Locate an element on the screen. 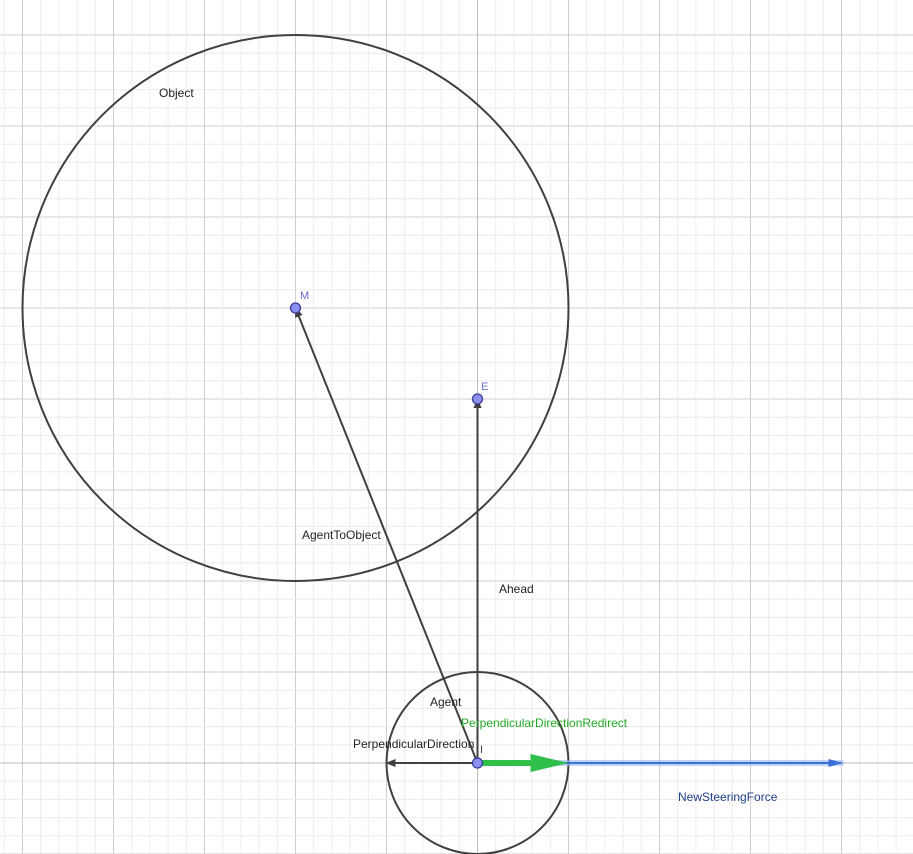 The width and height of the screenshot is (913, 854). point-i is located at coordinates (477, 763).